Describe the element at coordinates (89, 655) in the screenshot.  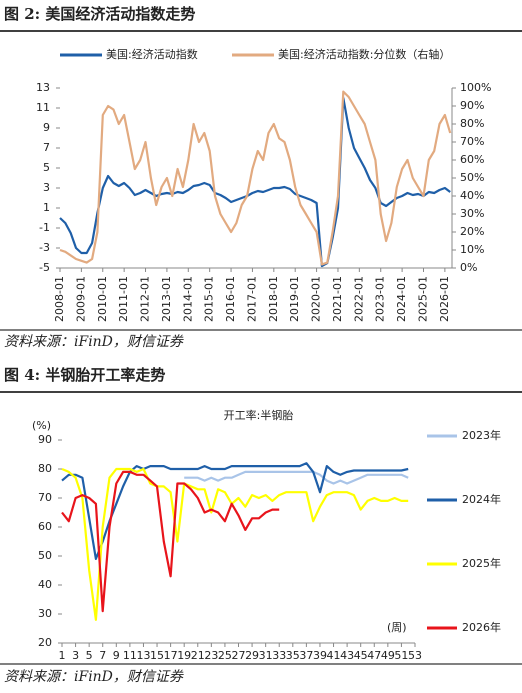
I see `x-tick-label: 5` at that location.